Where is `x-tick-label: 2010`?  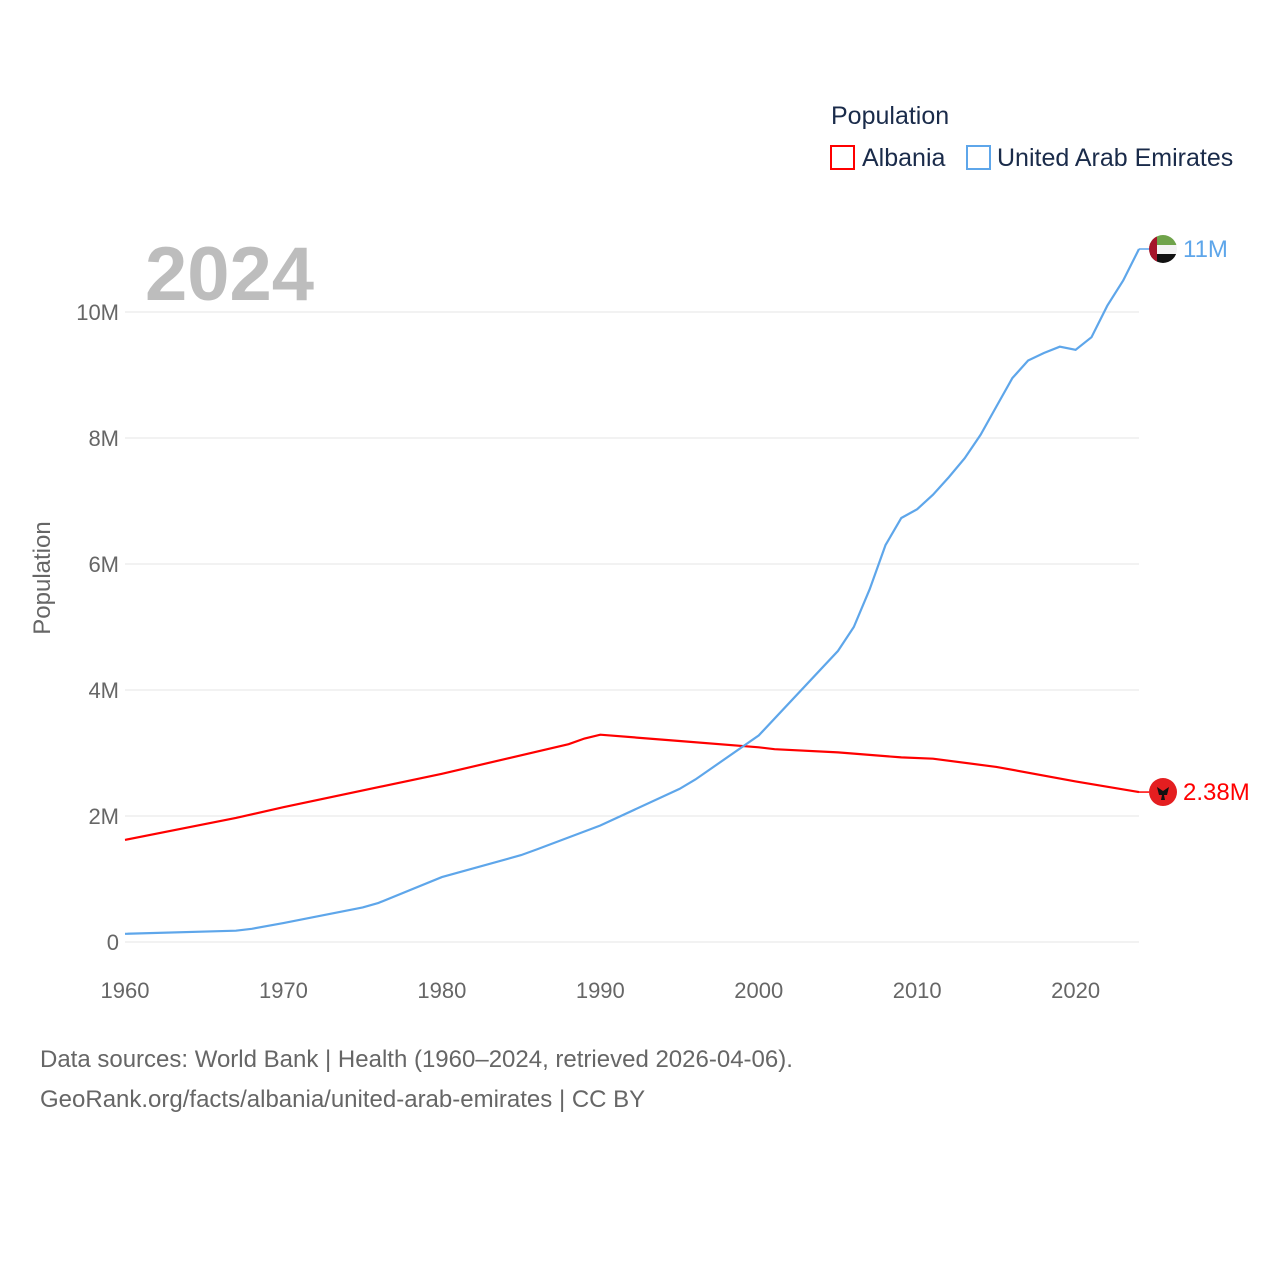
x-tick-label: 2010 is located at coordinates (917, 990).